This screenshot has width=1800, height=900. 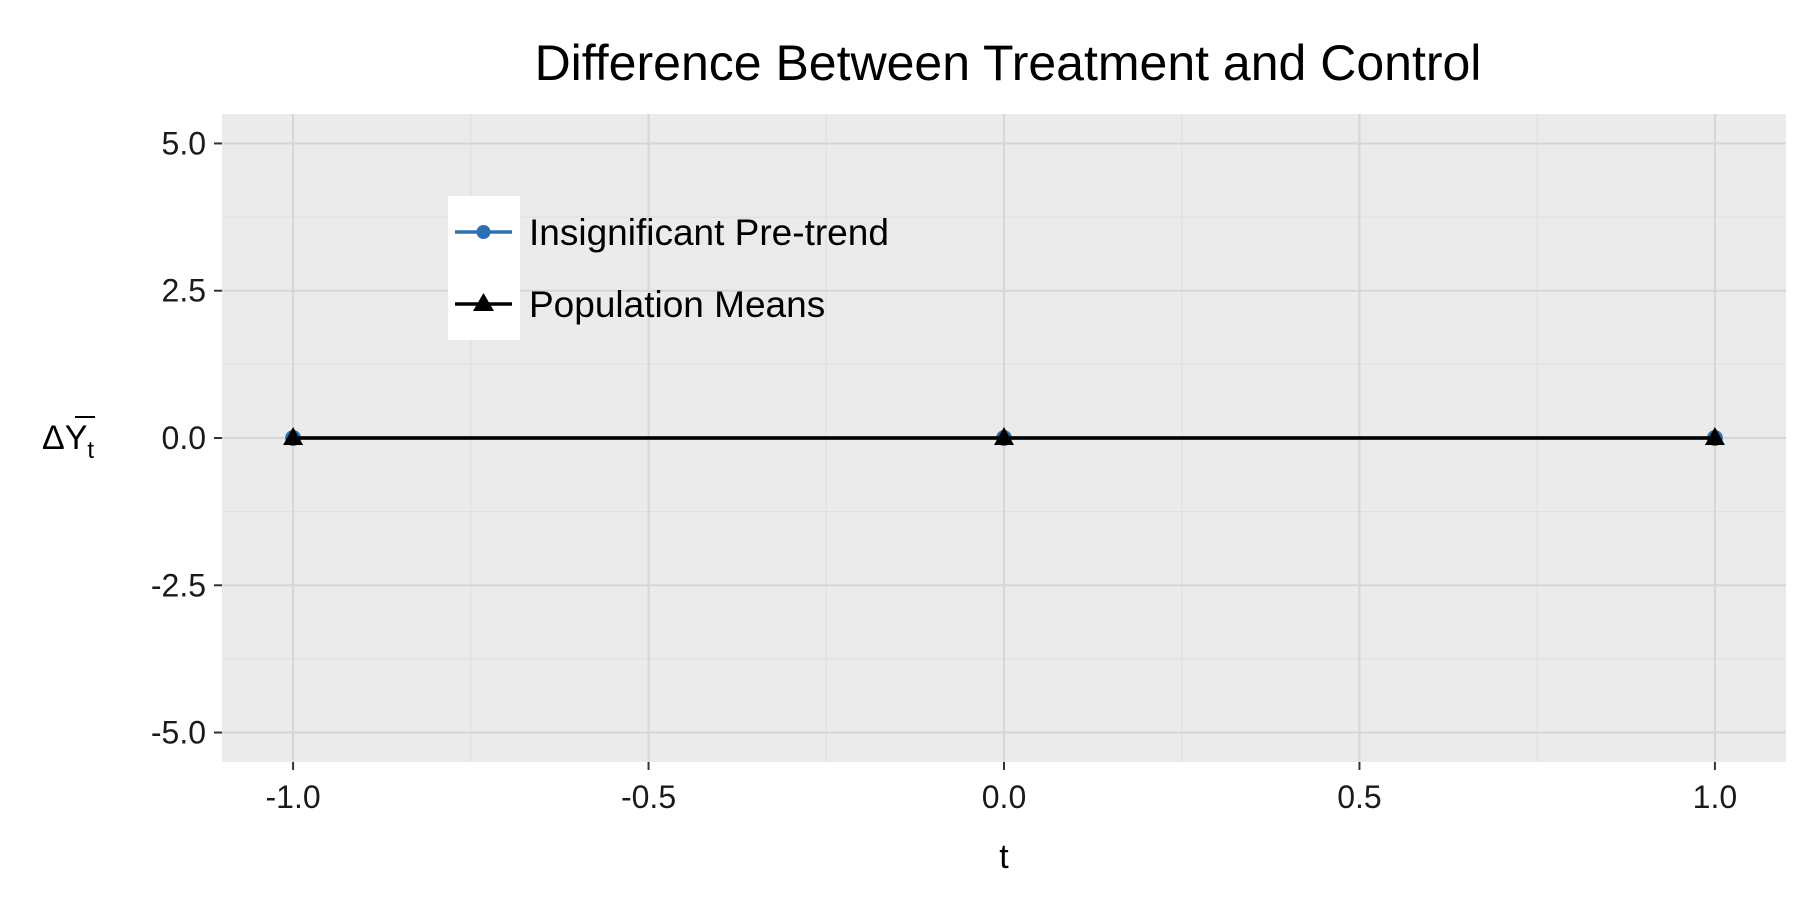 What do you see at coordinates (483, 302) in the screenshot?
I see `legend-key-marker-population-means` at bounding box center [483, 302].